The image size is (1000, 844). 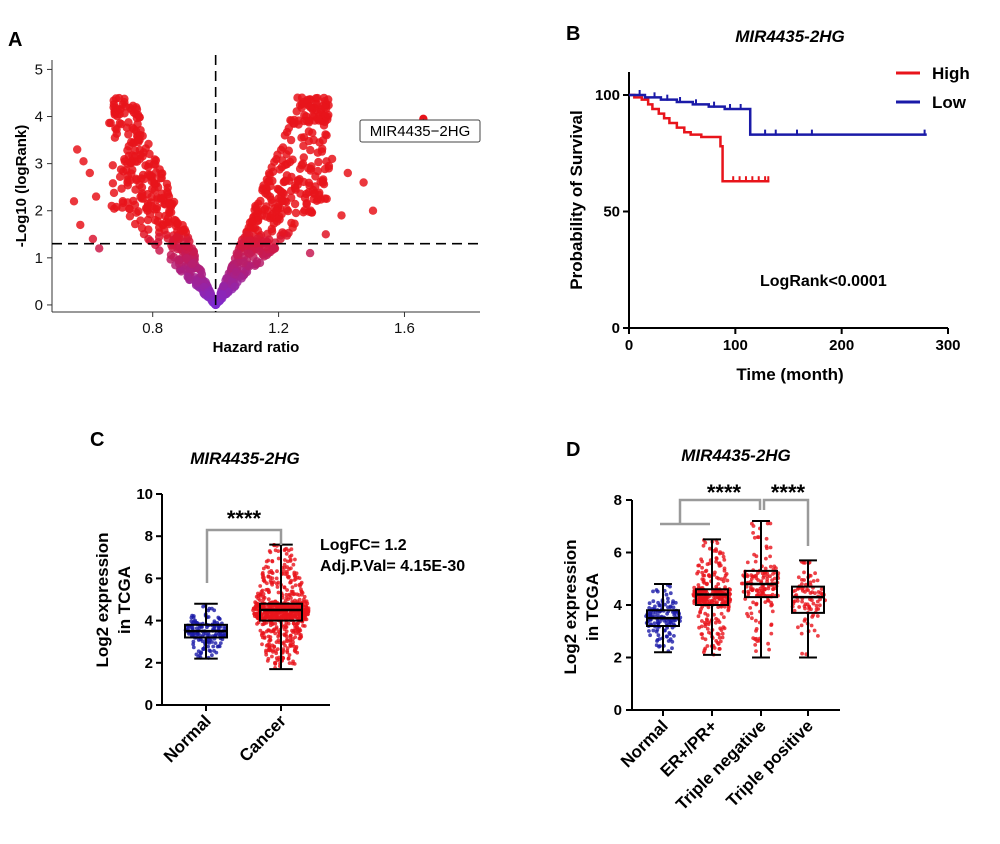 What do you see at coordinates (97, 440) in the screenshot?
I see `panel-c-label: C` at bounding box center [97, 440].